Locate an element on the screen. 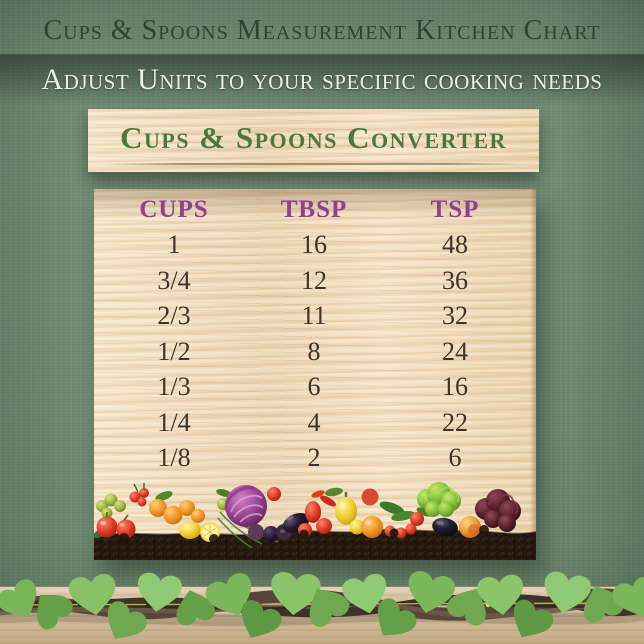 The height and width of the screenshot is (644, 644). cell-cups: 1/2 is located at coordinates (174, 351).